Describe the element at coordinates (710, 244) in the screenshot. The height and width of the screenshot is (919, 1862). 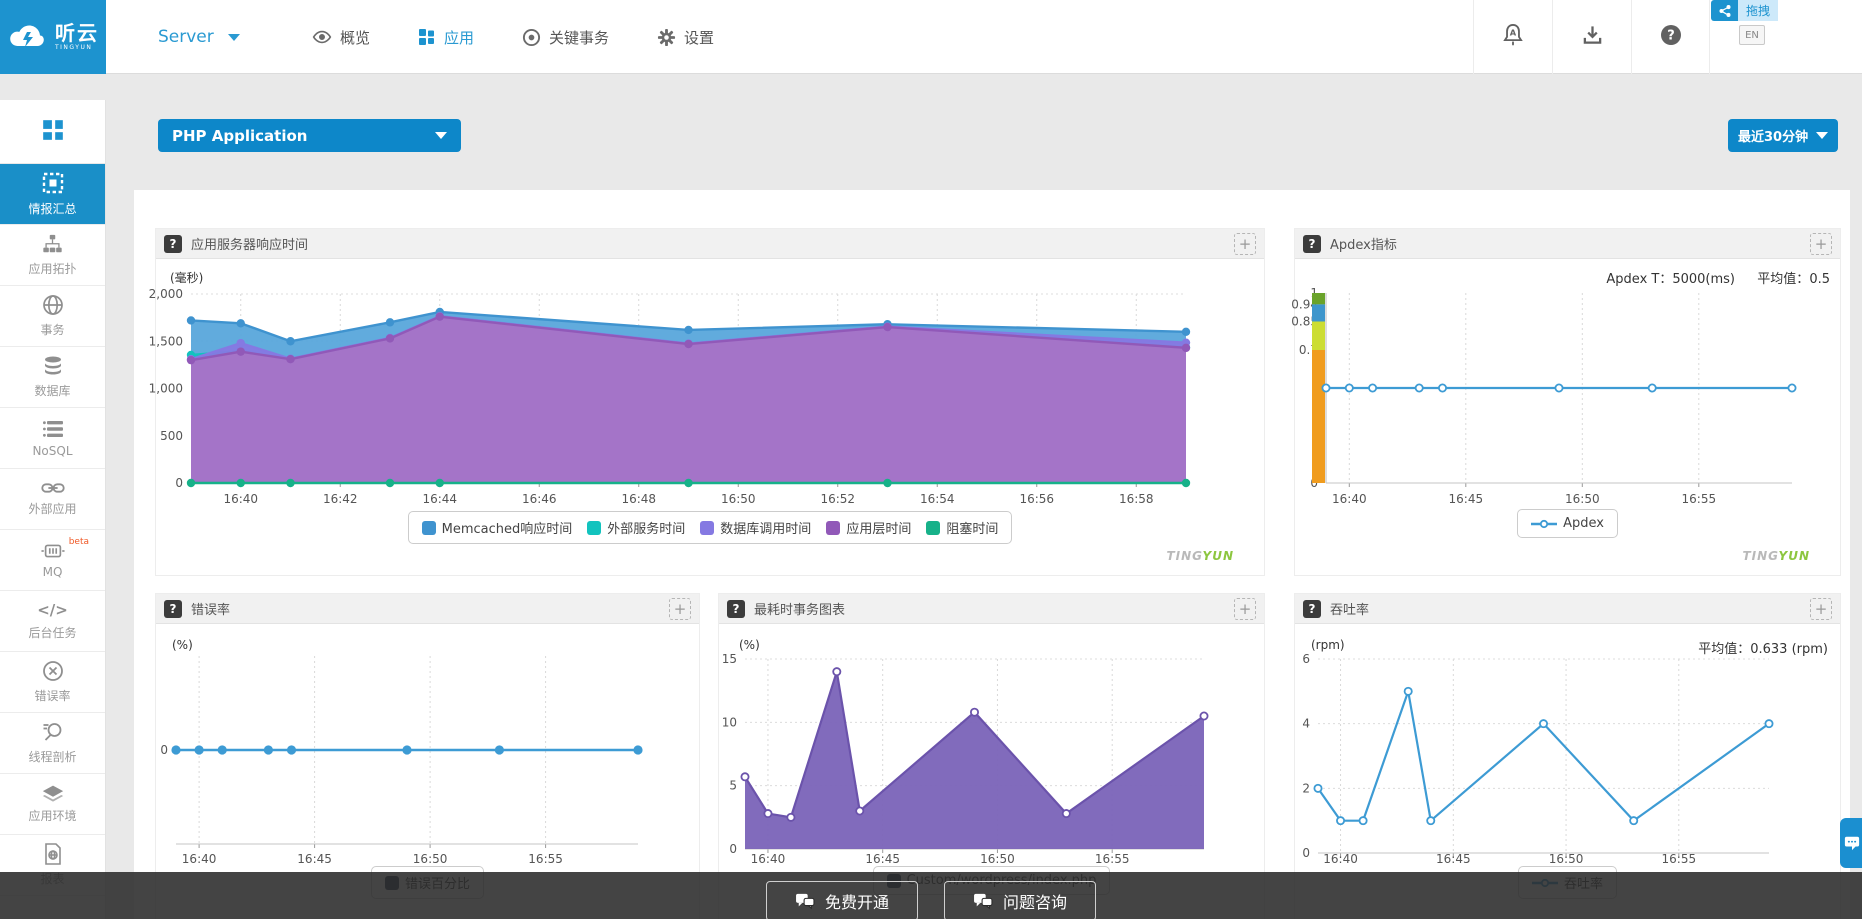
I see `panel-header: ? 应用服务器响应时间 +` at that location.